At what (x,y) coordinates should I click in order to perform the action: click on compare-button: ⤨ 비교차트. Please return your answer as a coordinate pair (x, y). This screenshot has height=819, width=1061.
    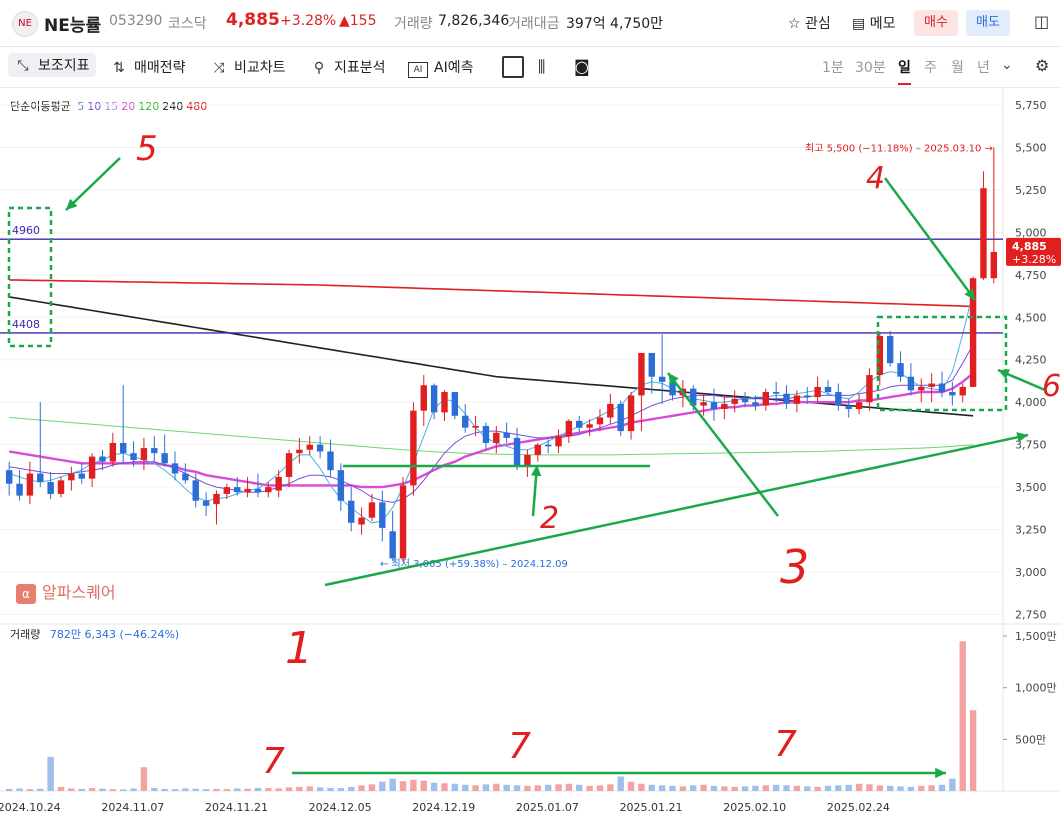
    Looking at the image, I should click on (247, 67).